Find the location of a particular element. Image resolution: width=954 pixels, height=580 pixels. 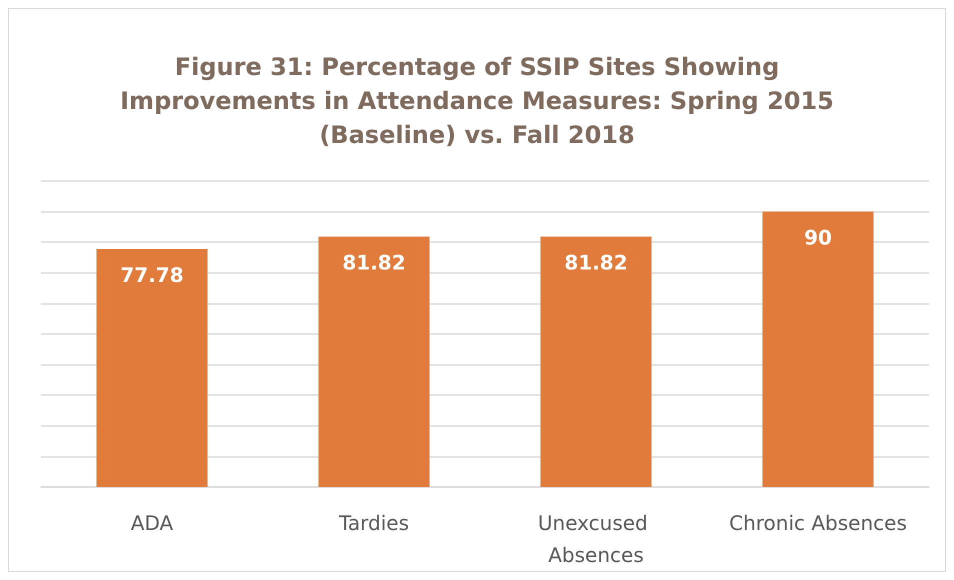

chart-title: Figure 31: Percentage of SSIP Sites Showing Improvements in Attendance Measures: Spring 2015 (Baseline) vs. Fall 2018 is located at coordinates (477, 101).